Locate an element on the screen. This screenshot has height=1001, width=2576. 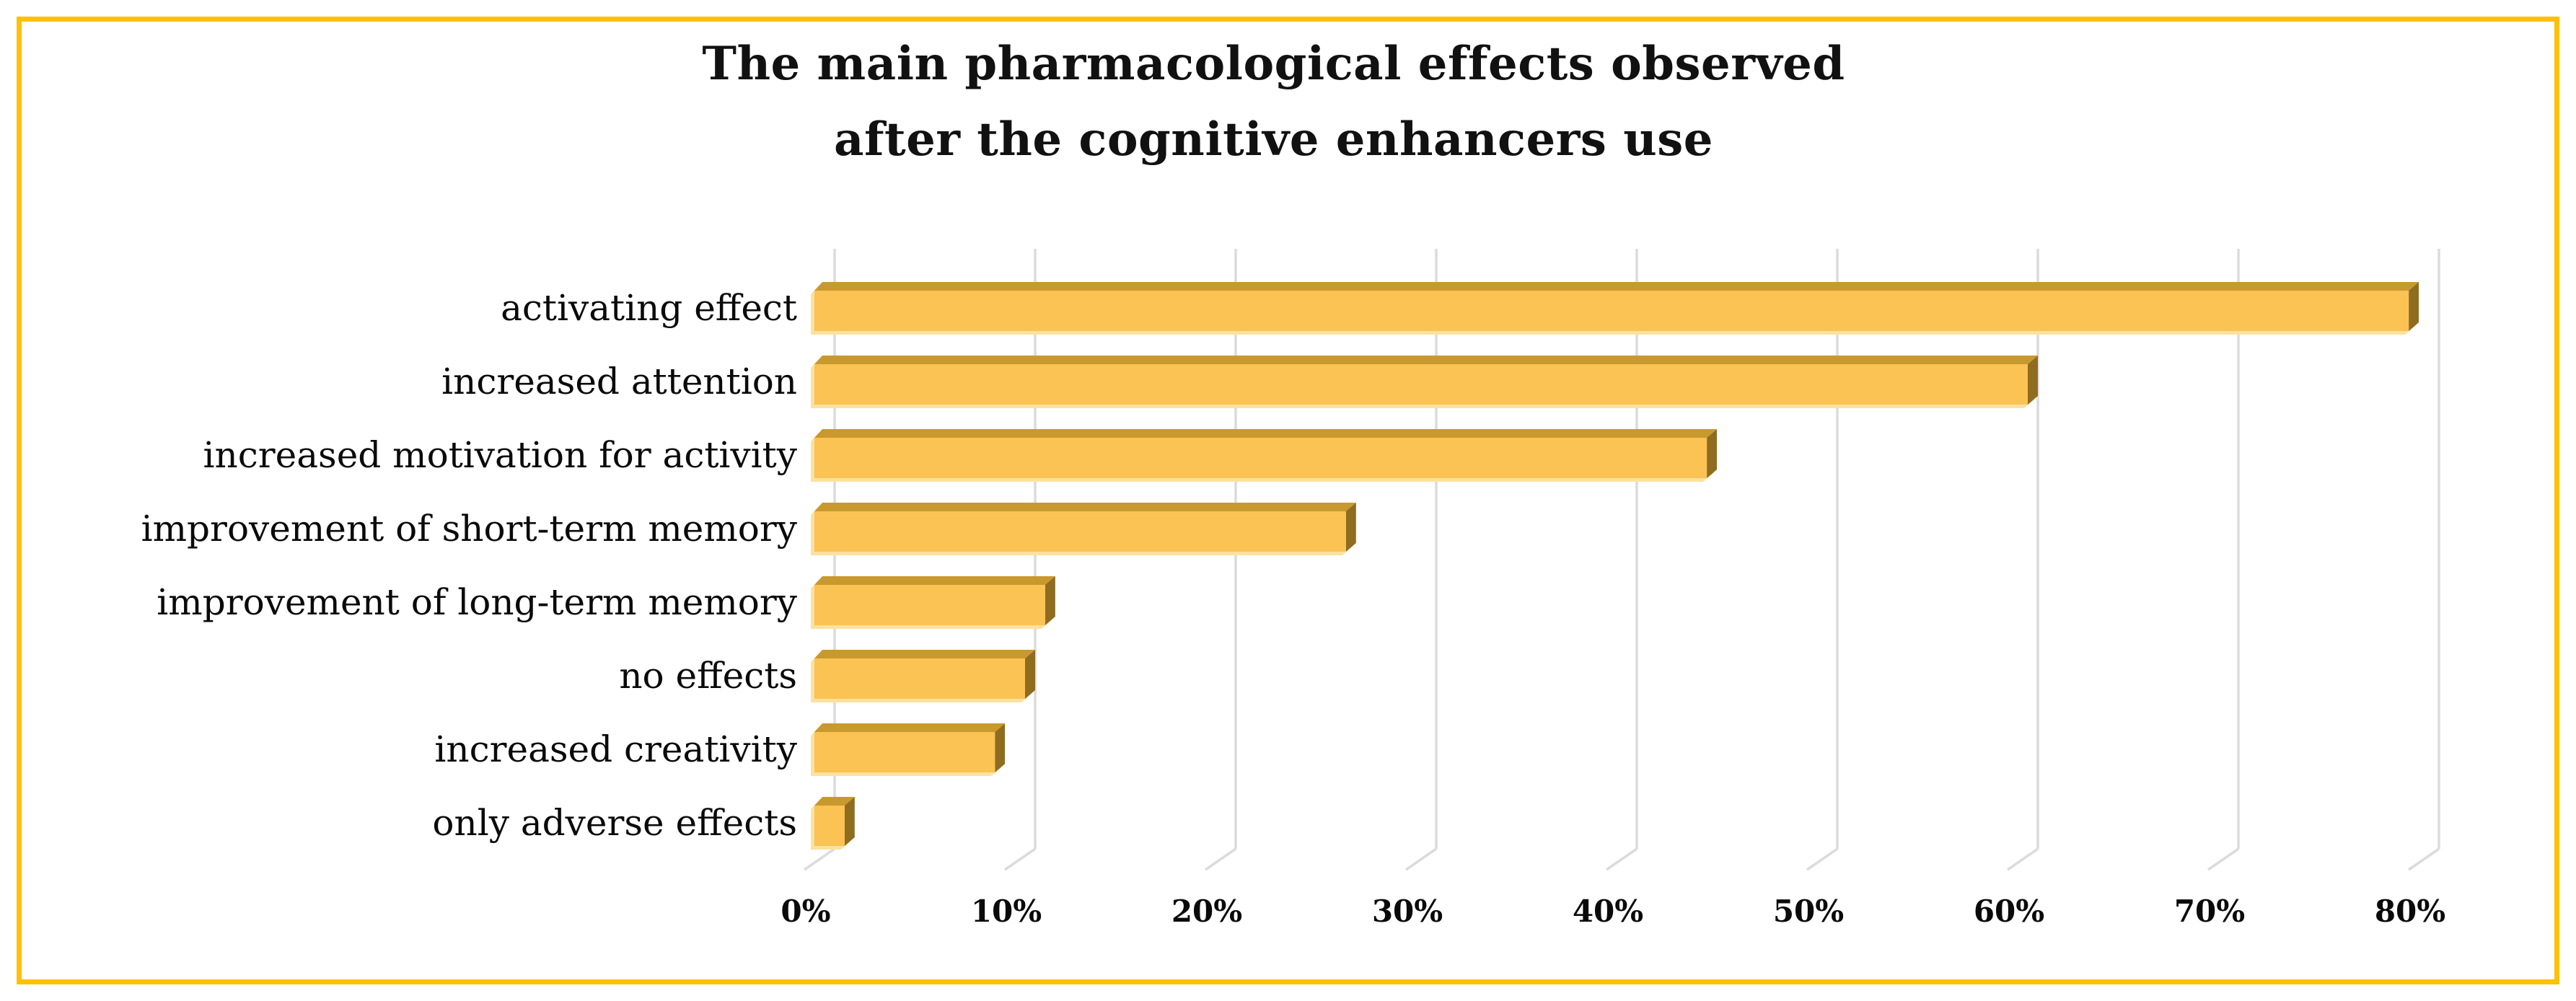
x-tick-0: 0% is located at coordinates (806, 912).